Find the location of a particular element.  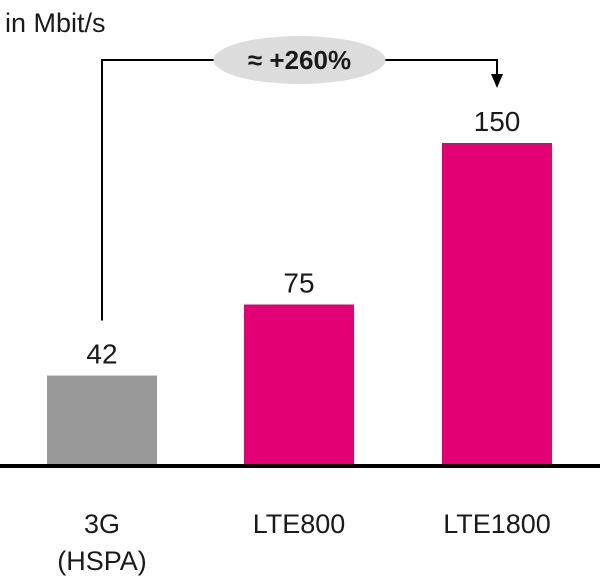

value-label-0: 42 is located at coordinates (101, 354).